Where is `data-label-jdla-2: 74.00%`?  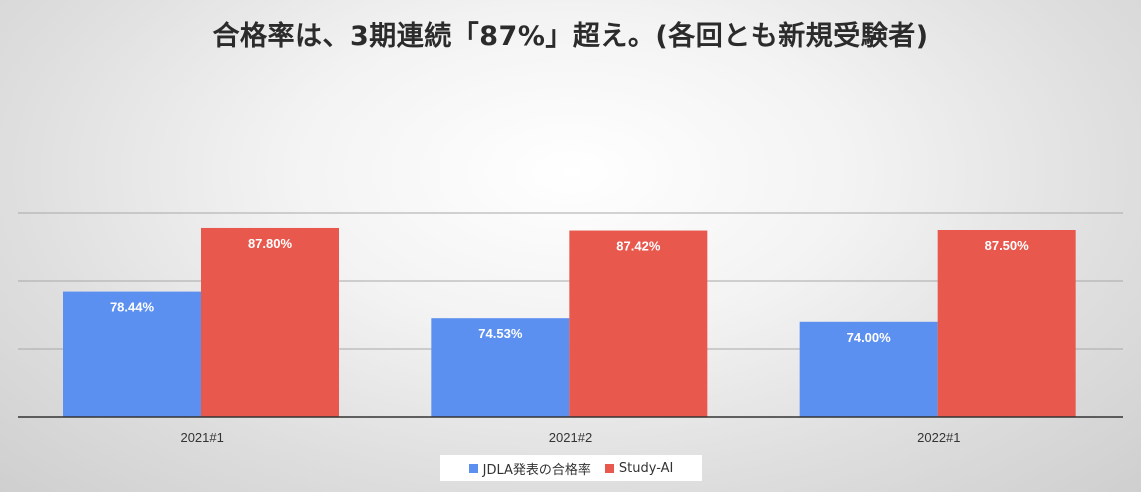
data-label-jdla-2: 74.00% is located at coordinates (869, 337).